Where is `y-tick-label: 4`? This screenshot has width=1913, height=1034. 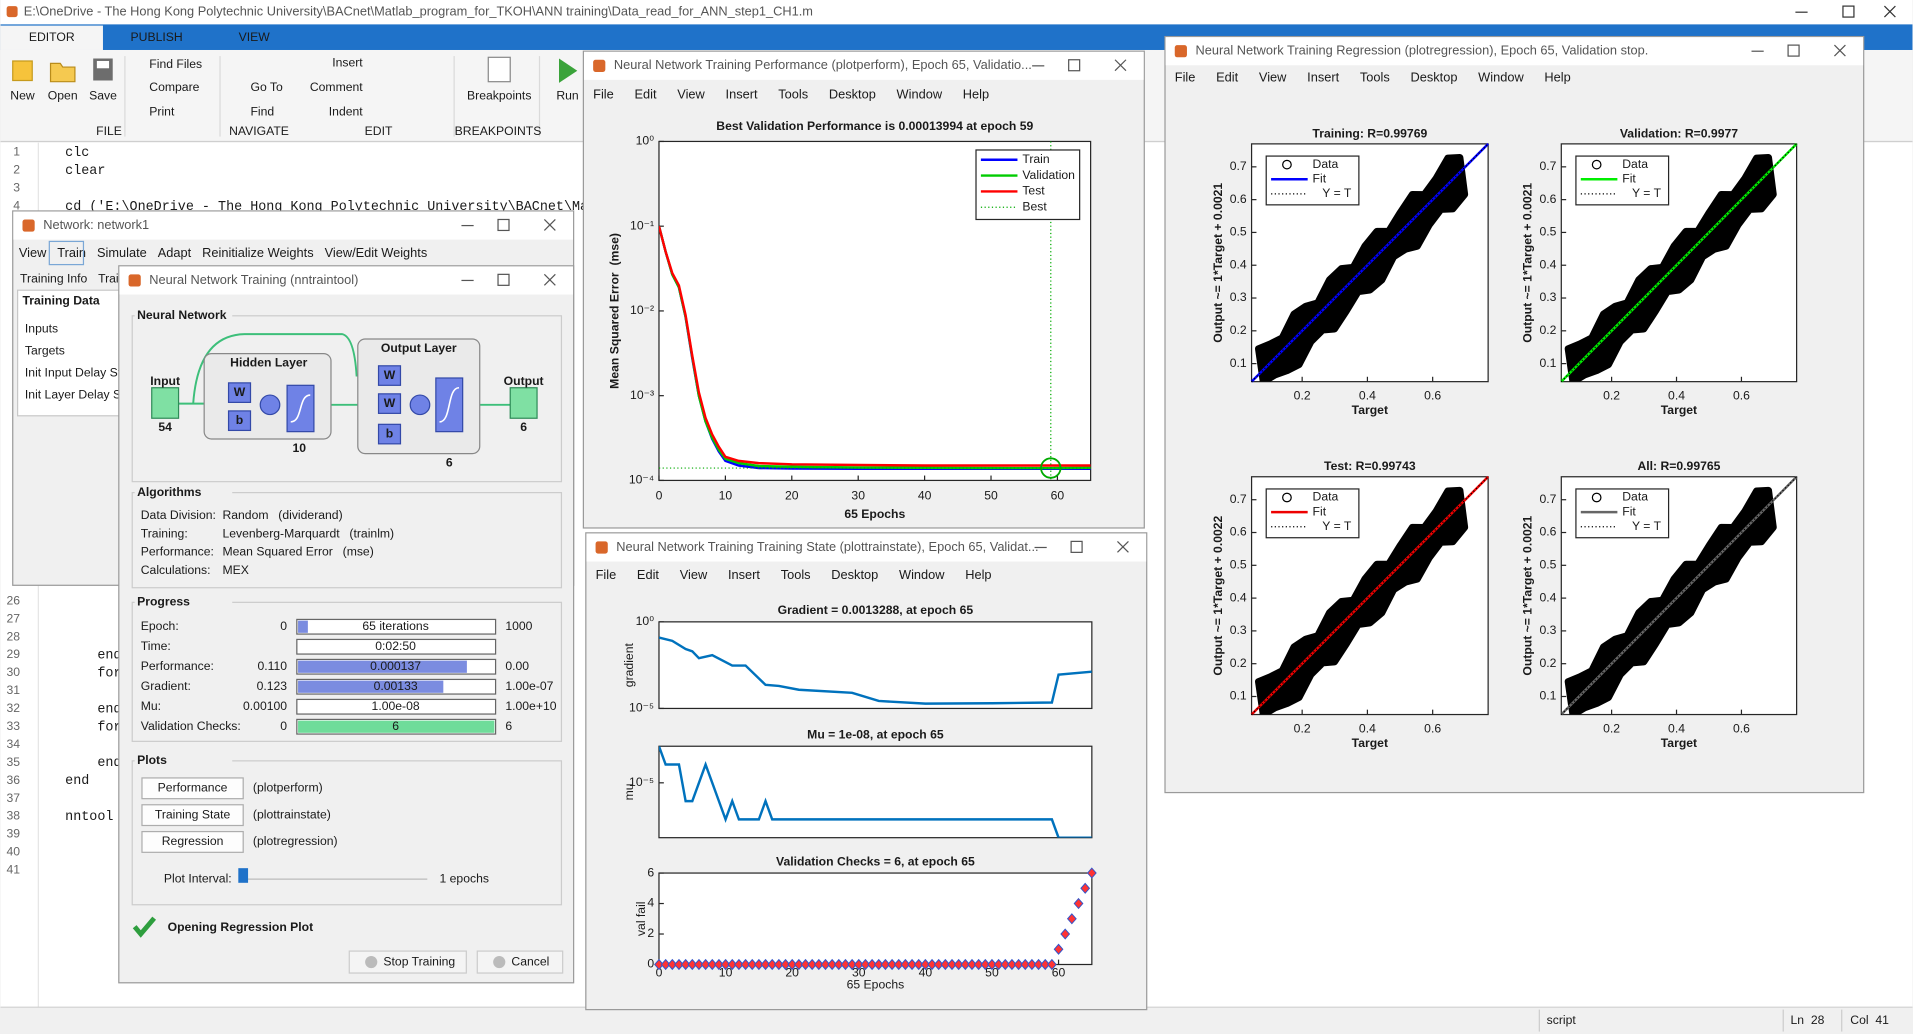 y-tick-label: 4 is located at coordinates (650, 903).